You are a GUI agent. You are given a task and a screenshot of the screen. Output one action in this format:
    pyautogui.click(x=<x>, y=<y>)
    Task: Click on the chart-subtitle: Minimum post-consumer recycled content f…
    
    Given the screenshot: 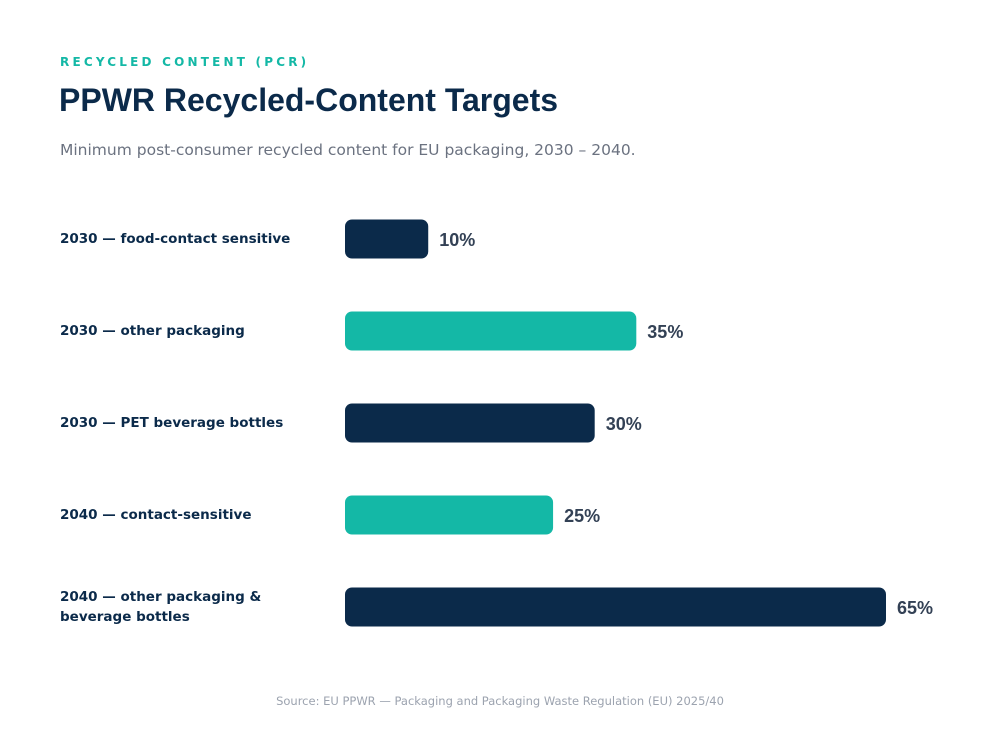 What is the action you would take?
    pyautogui.click(x=348, y=150)
    